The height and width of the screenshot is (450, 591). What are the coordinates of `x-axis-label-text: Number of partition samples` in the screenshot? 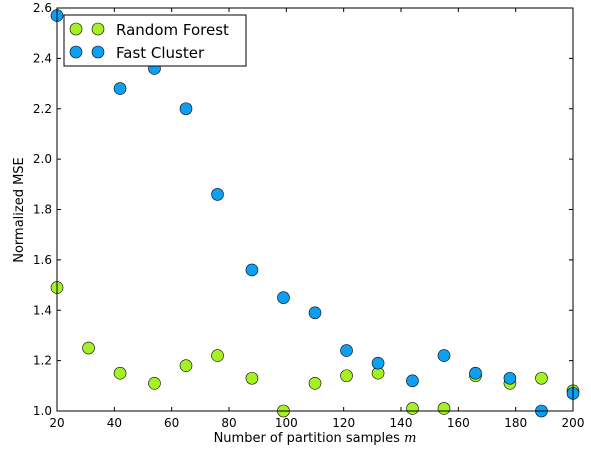 It's located at (307, 438).